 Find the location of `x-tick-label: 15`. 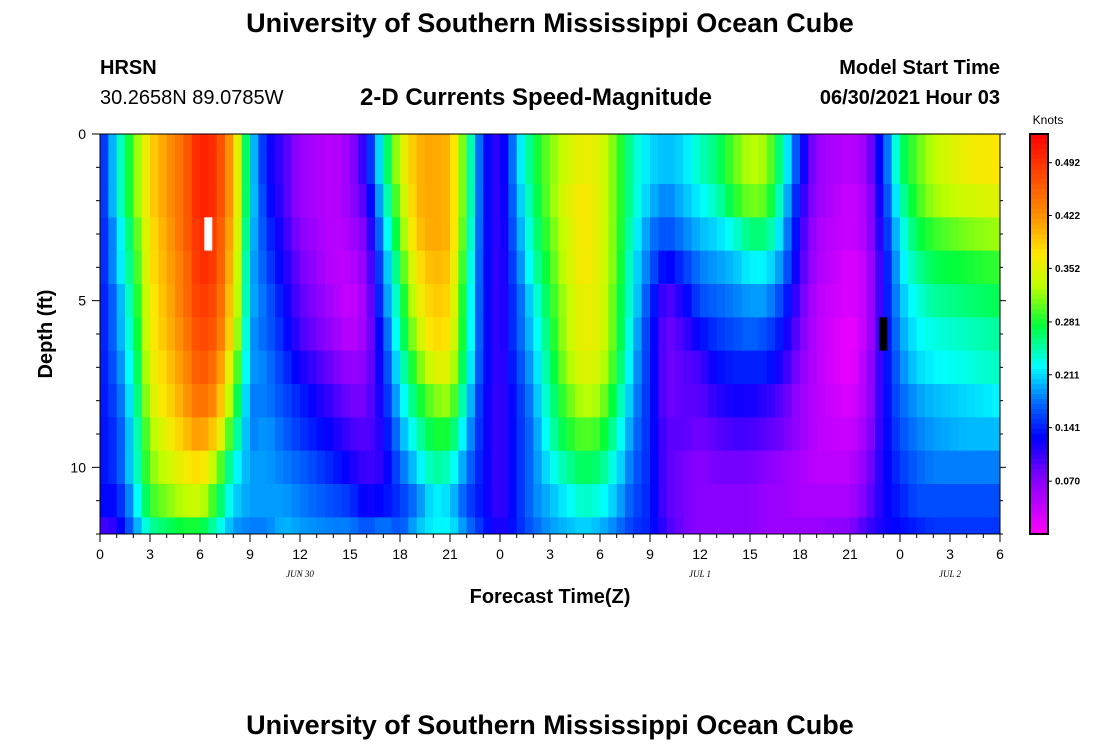

x-tick-label: 15 is located at coordinates (750, 554).